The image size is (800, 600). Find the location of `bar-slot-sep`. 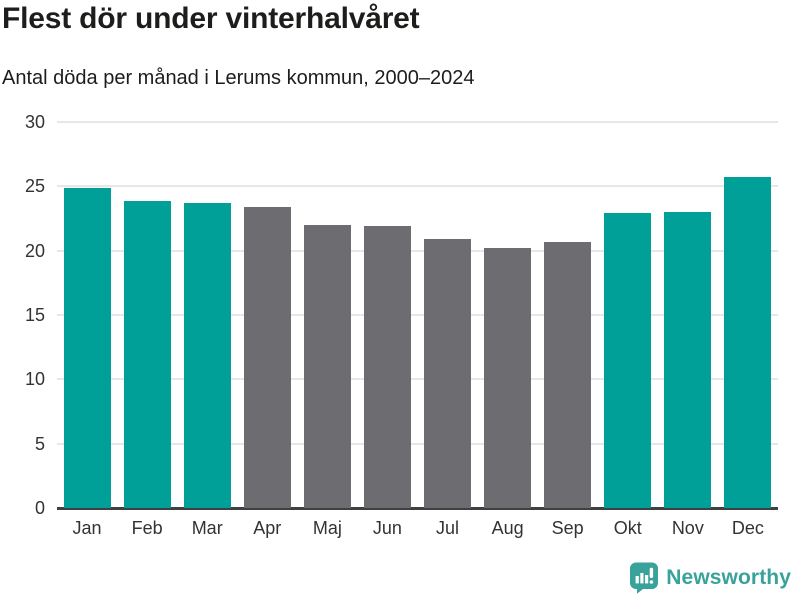

bar-slot-sep is located at coordinates (568, 315).